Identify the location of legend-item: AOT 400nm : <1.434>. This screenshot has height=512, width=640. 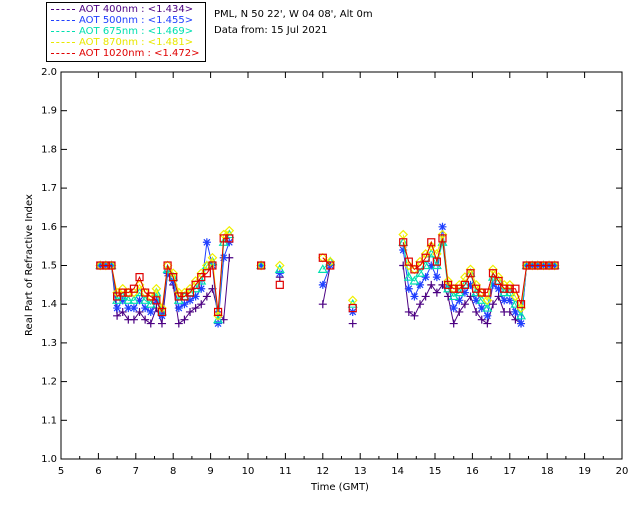
(122, 10).